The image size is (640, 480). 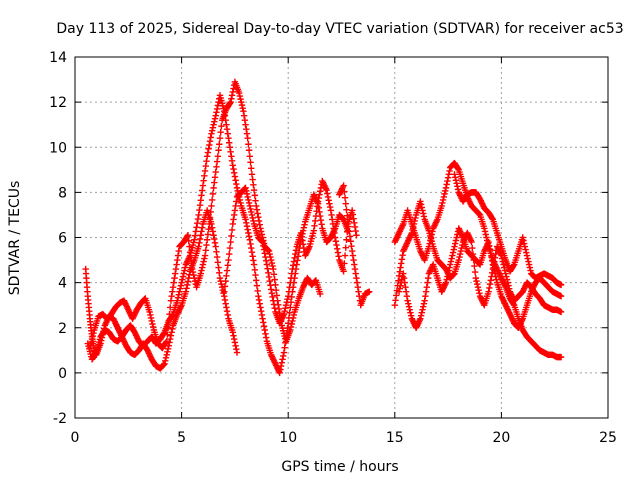 What do you see at coordinates (290, 252) in the screenshot?
I see `series-trace-d` at bounding box center [290, 252].